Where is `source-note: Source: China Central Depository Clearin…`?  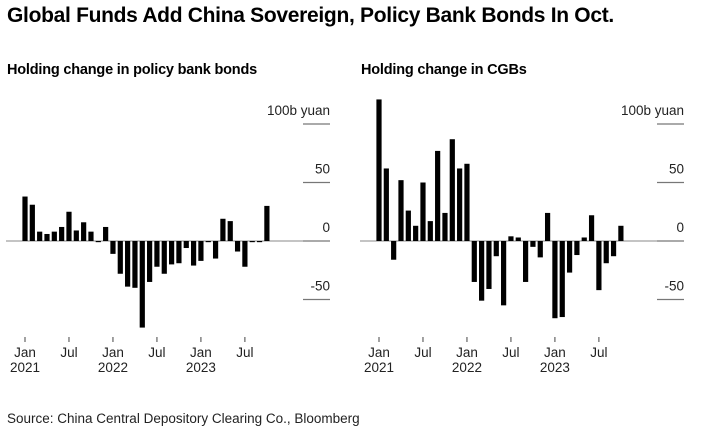
source-note: Source: China Central Depository Clearin… is located at coordinates (183, 418).